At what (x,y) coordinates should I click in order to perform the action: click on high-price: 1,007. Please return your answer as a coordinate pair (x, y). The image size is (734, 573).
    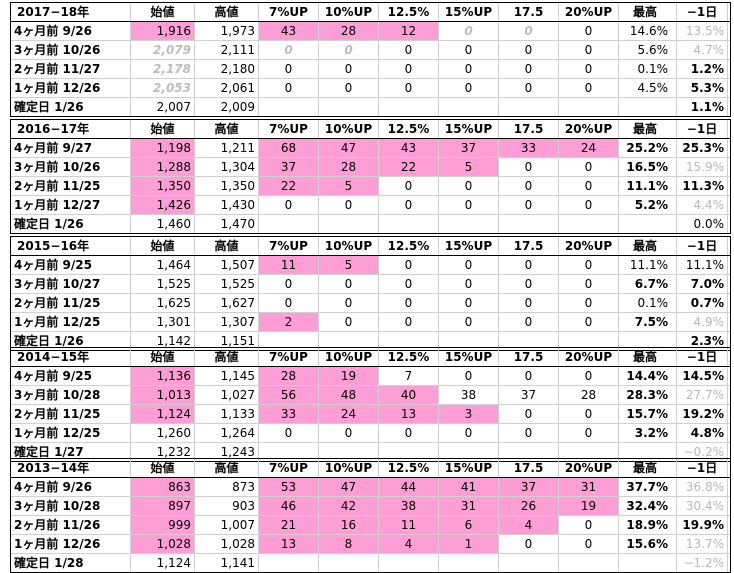
    Looking at the image, I should click on (227, 525).